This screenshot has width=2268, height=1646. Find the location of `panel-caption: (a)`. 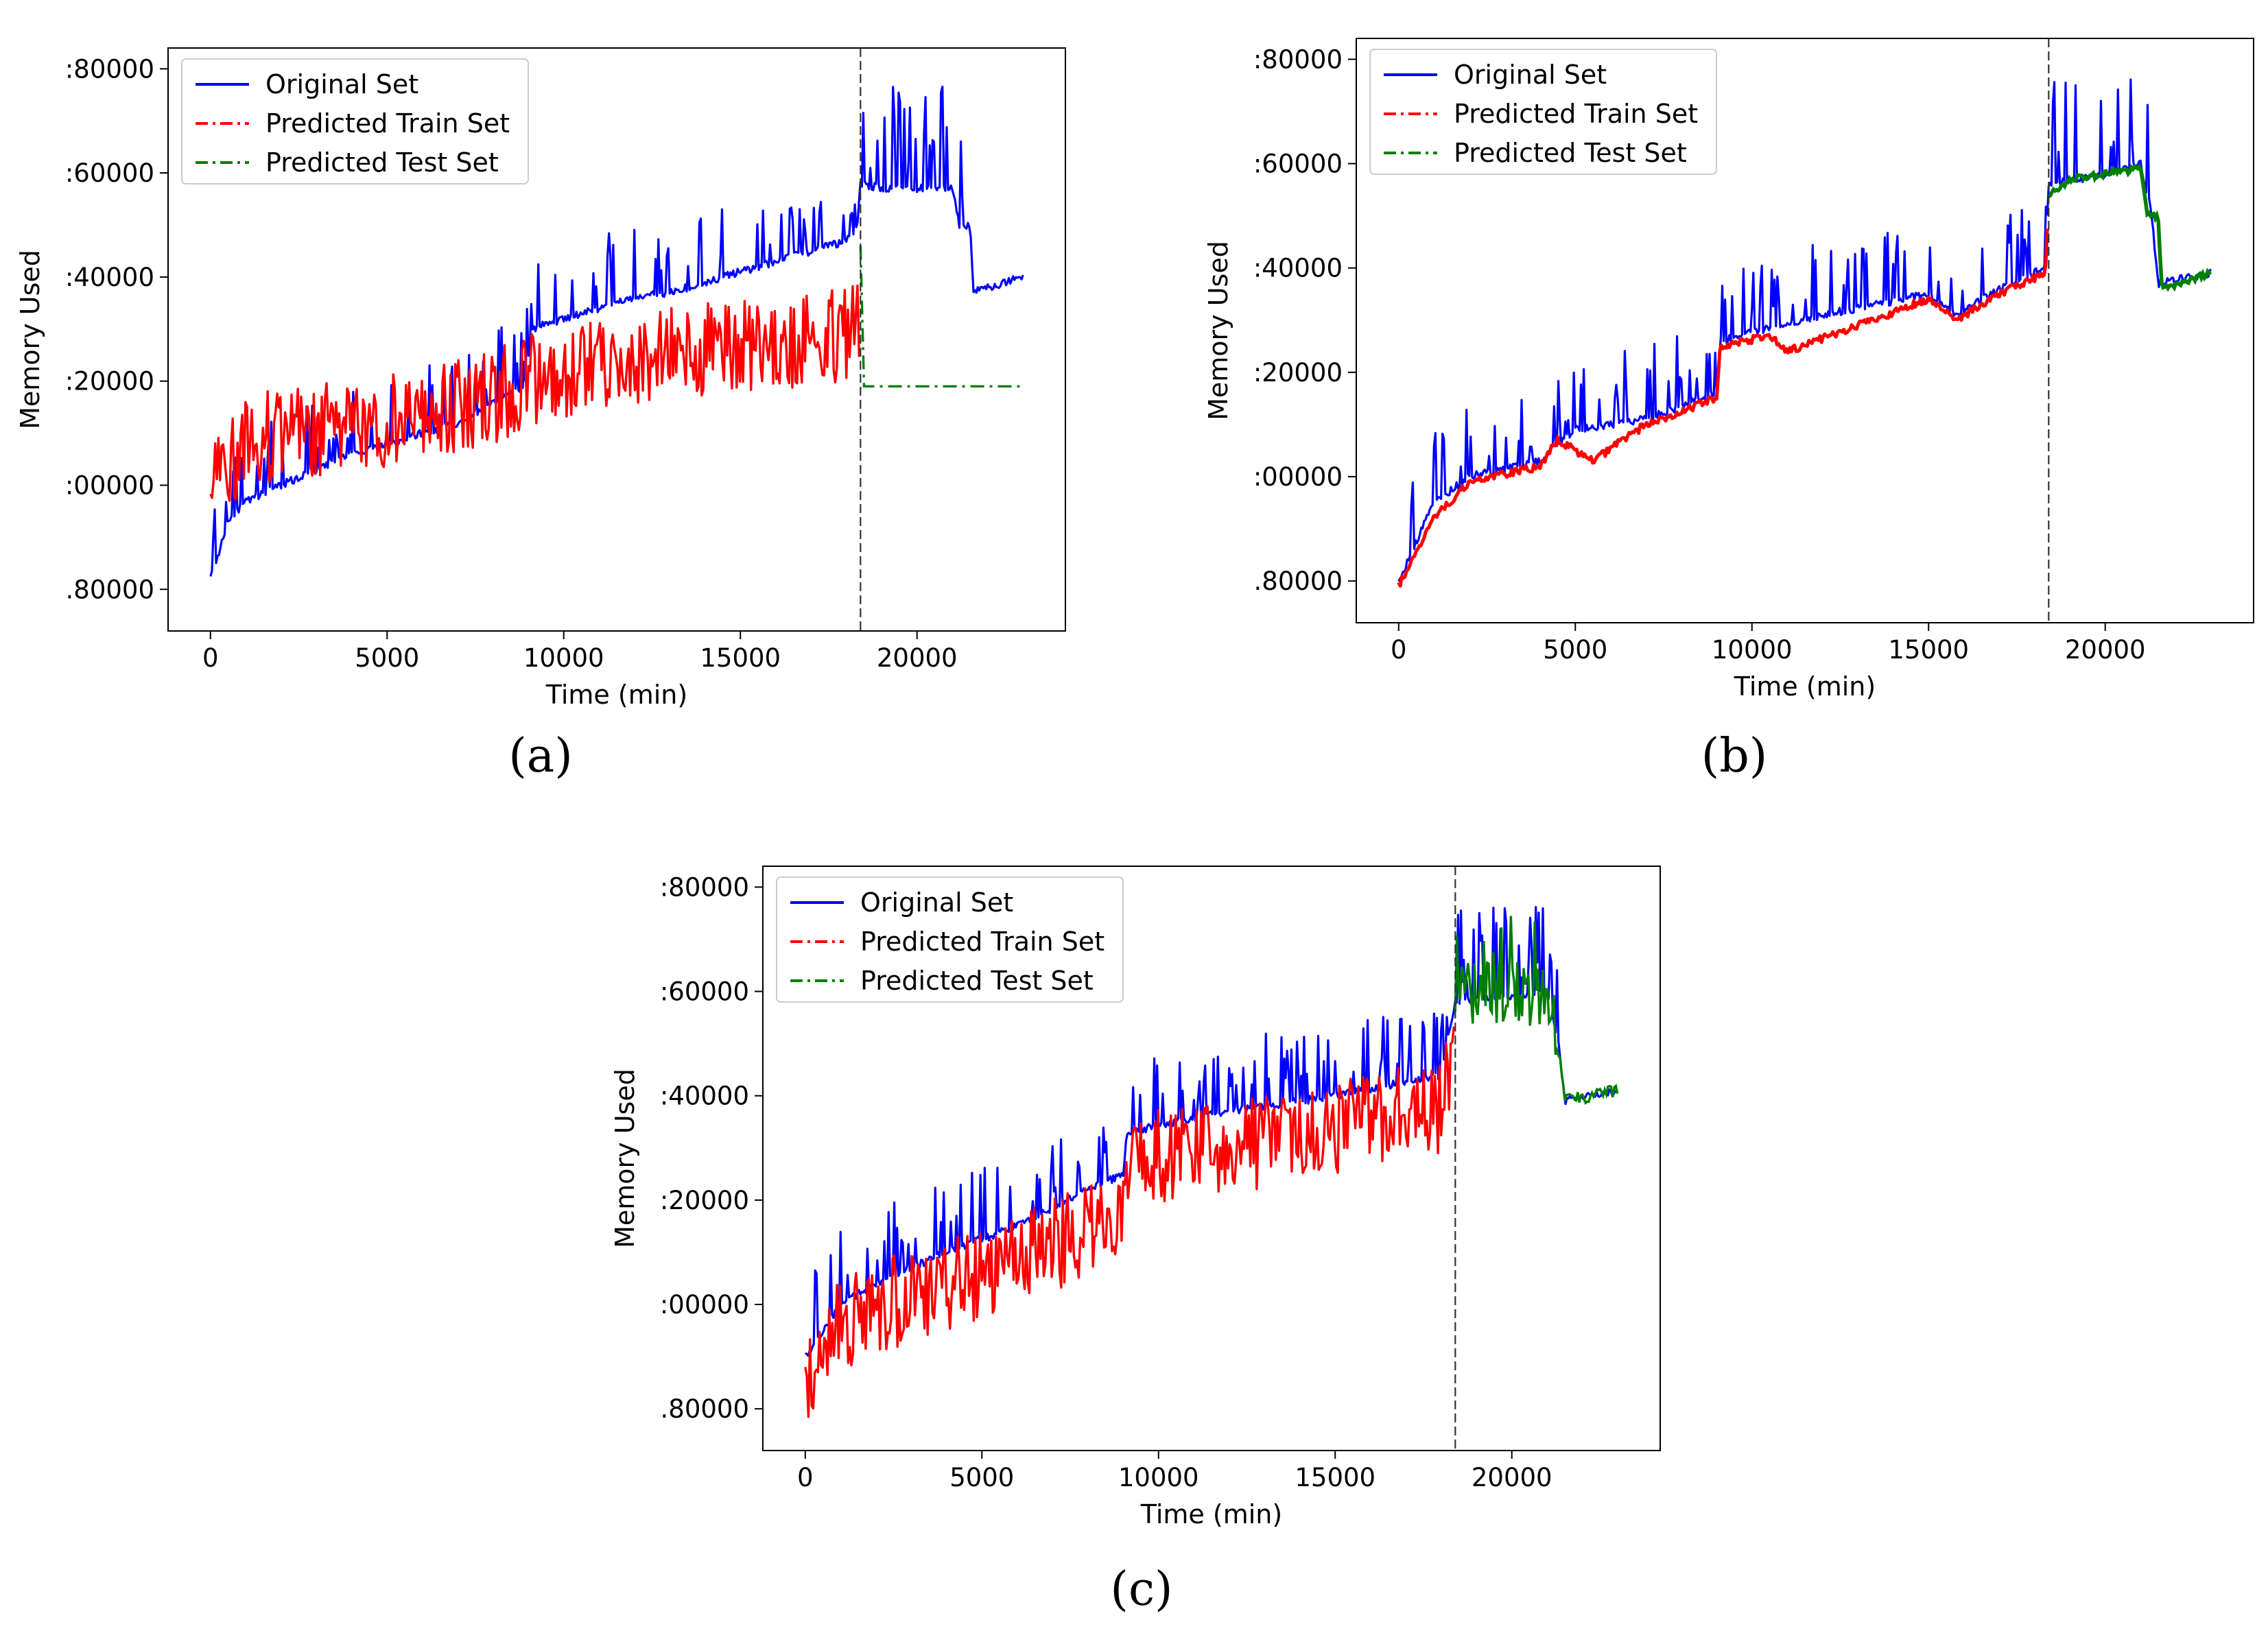

panel-caption: (a) is located at coordinates (540, 756).